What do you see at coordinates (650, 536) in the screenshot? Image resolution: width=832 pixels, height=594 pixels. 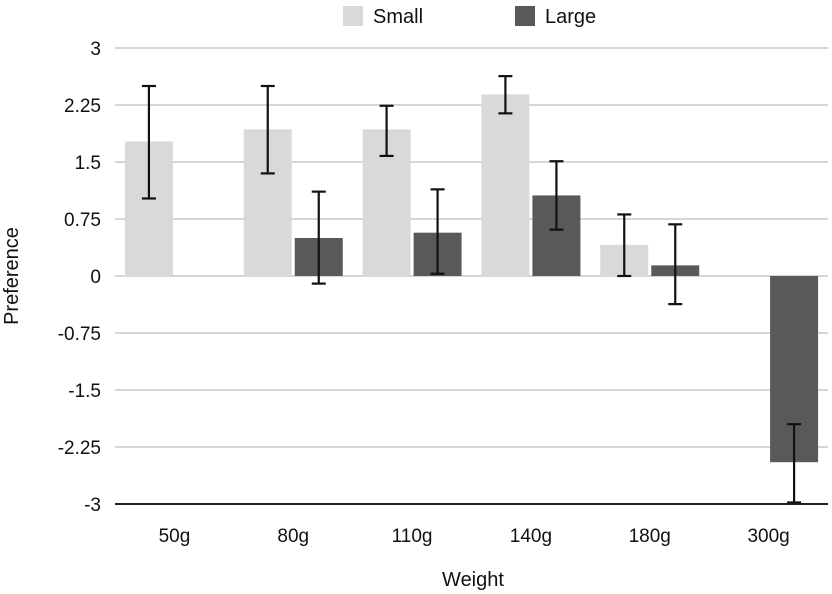 I see `x-tick-label: 180g` at bounding box center [650, 536].